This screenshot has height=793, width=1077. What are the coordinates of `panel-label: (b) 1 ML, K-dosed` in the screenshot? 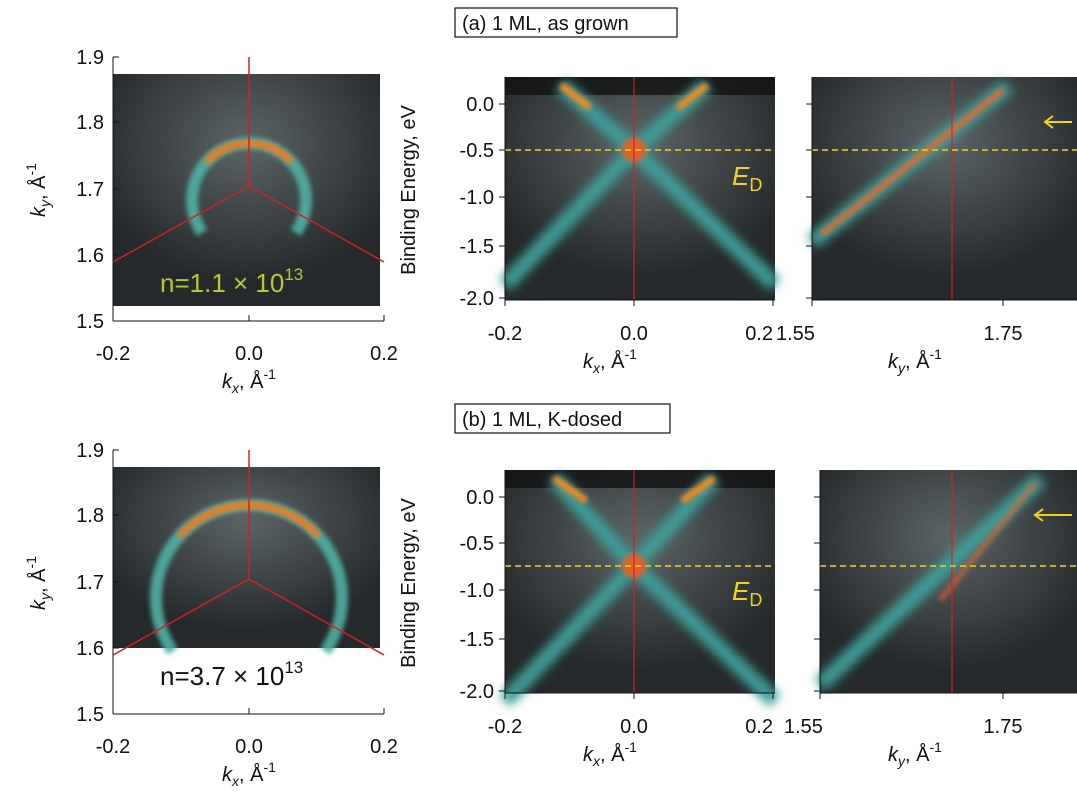 It's located at (542, 420).